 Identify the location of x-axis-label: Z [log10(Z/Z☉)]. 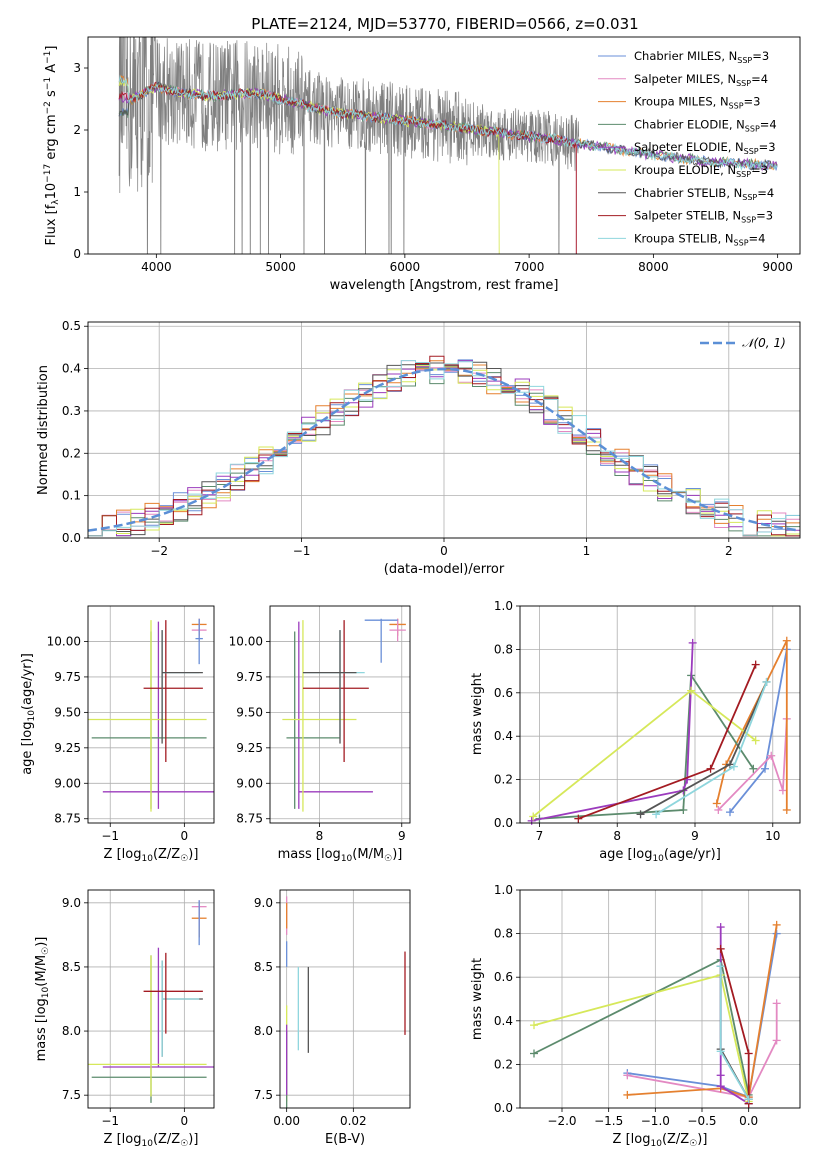
(151, 1140).